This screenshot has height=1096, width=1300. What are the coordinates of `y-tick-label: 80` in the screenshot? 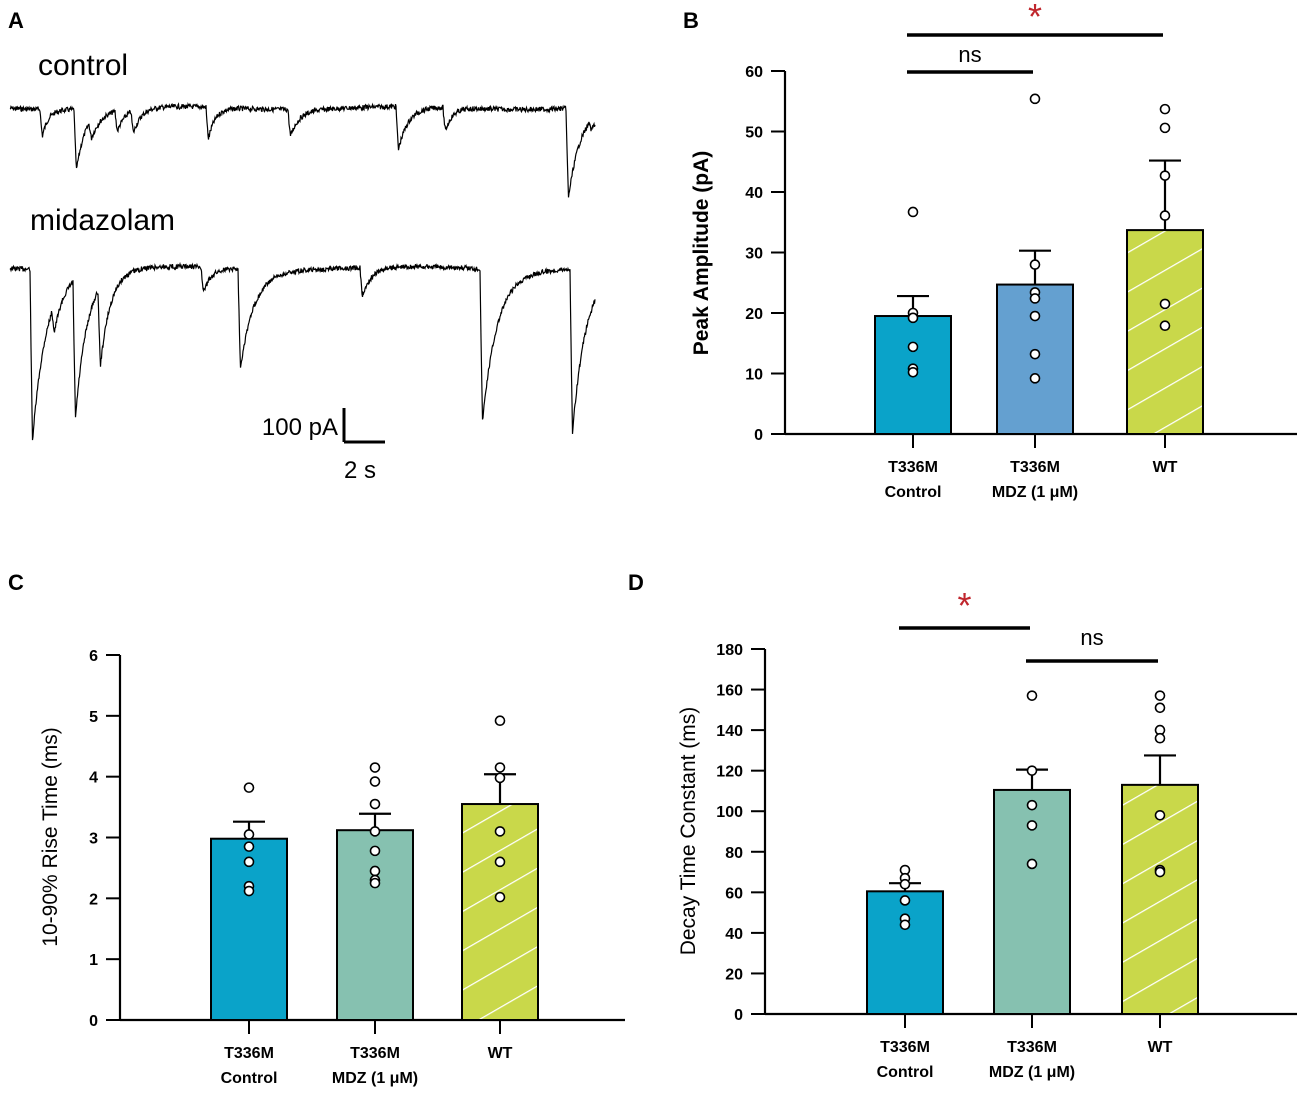 It's located at (734, 853).